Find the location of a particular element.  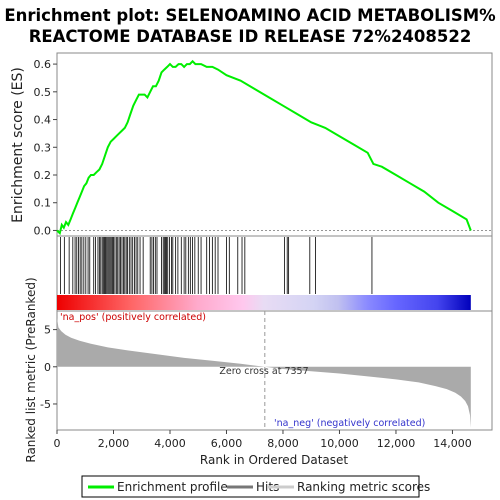

es-y-tick-label: 0.6 is located at coordinates (43, 64).